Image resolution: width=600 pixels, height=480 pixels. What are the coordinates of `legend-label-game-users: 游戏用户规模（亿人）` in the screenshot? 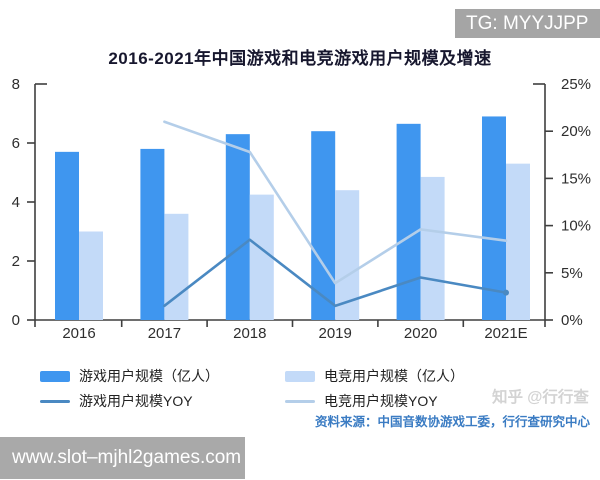 It's located at (149, 376).